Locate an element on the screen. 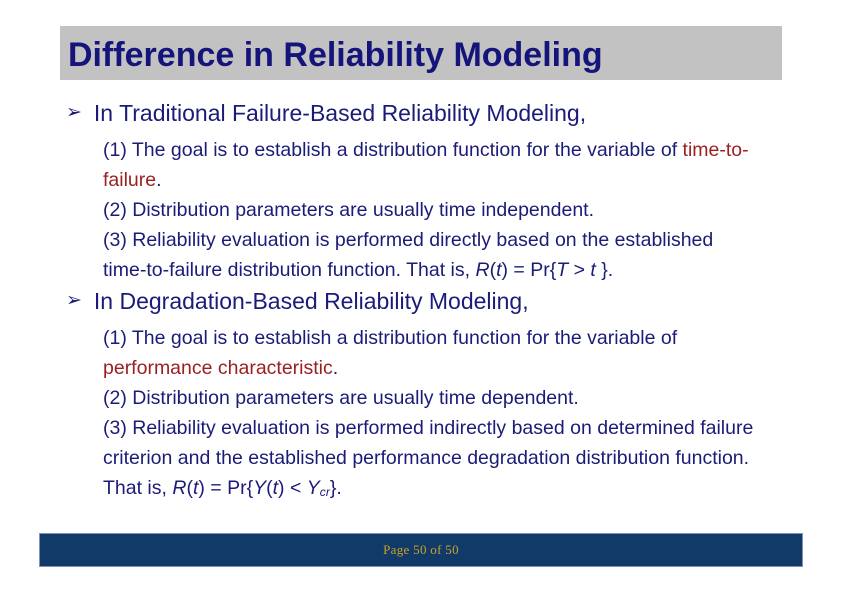 The height and width of the screenshot is (595, 842). title-bar: Difference in Reliability Modeling is located at coordinates (421, 53).